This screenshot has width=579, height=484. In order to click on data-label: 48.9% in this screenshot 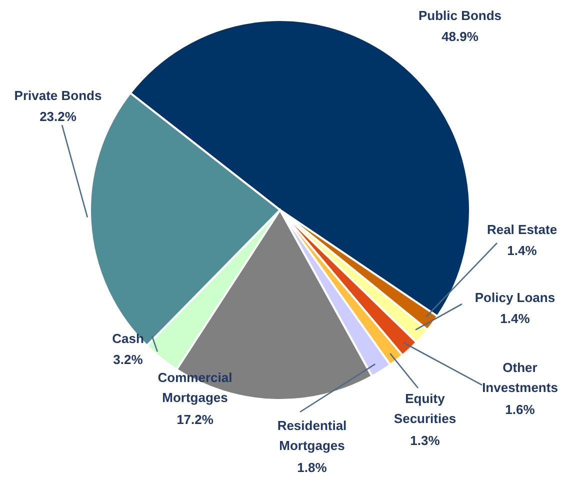, I will do `click(460, 36)`.